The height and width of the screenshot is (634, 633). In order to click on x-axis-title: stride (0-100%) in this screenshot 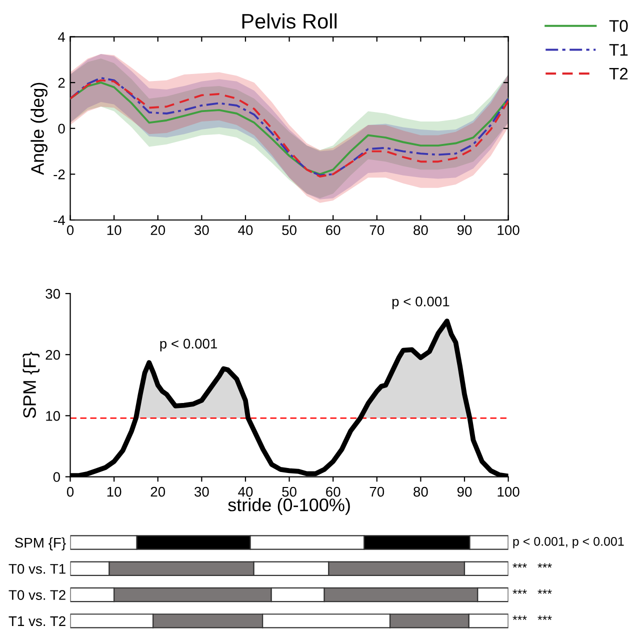, I will do `click(289, 506)`.